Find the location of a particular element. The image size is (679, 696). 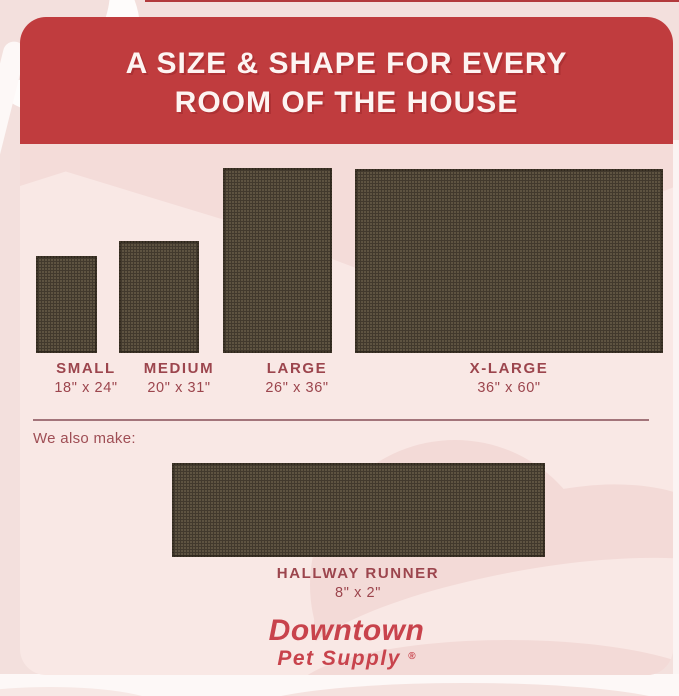

size-name: SMALL is located at coordinates (86, 368).